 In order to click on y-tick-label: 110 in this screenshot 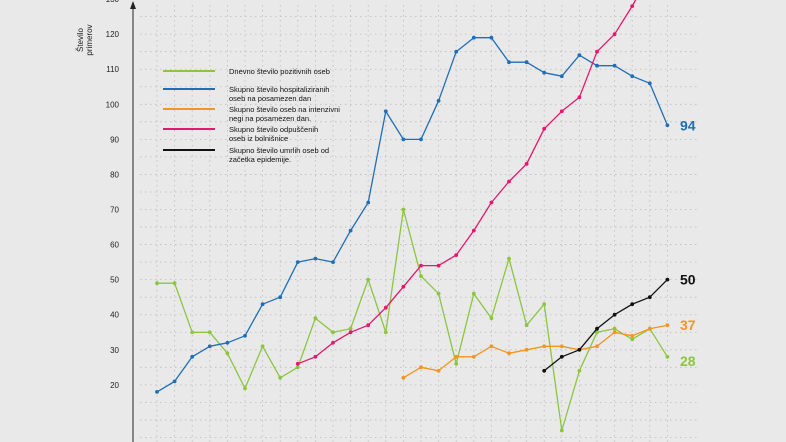, I will do `click(112, 69)`.